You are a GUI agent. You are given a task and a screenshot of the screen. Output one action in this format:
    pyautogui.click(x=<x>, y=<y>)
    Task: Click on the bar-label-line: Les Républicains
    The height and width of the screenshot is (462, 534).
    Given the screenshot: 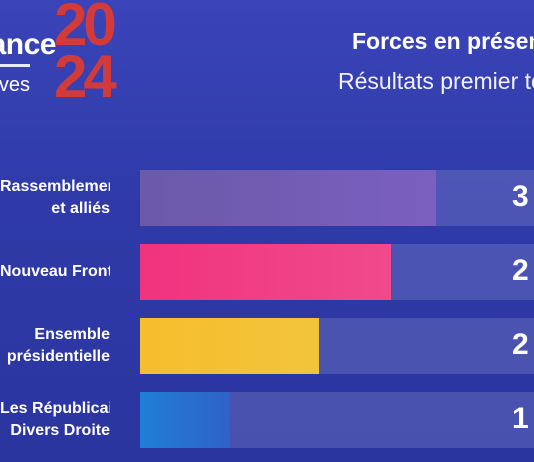 What is the action you would take?
    pyautogui.click(x=55, y=408)
    